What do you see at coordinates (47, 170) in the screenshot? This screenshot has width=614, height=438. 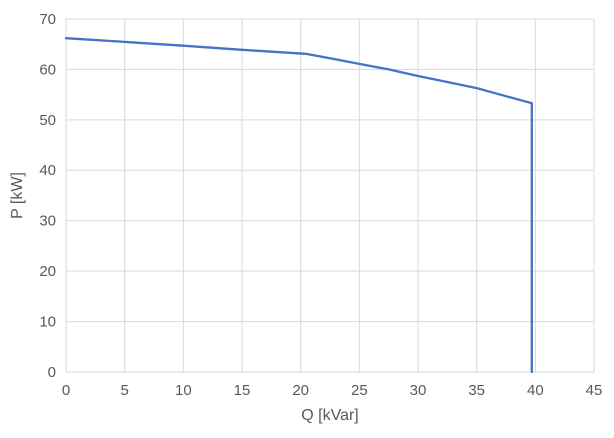 I see `y-tick-label: 40` at bounding box center [47, 170].